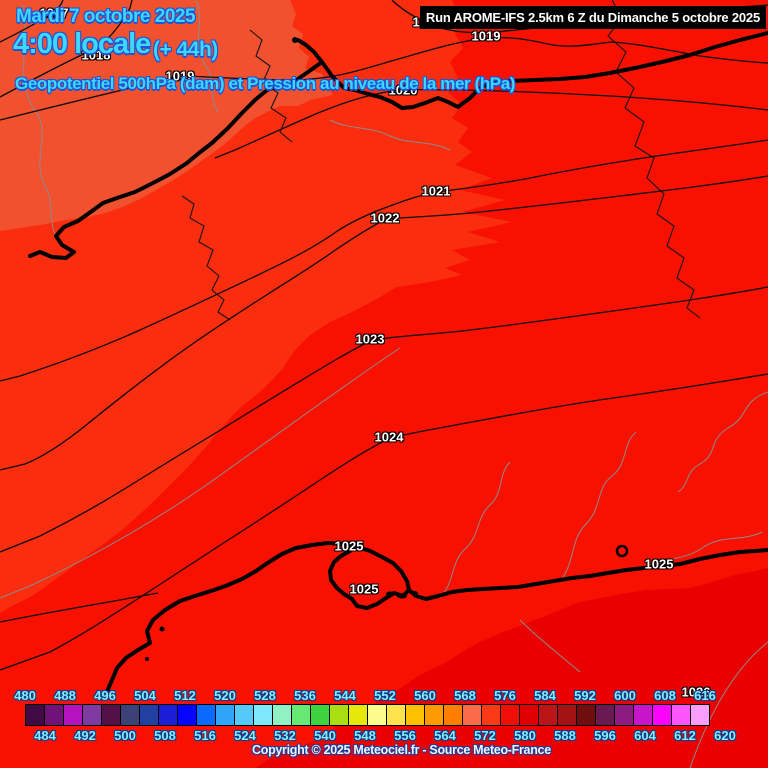 The image size is (768, 768). What do you see at coordinates (445, 735) in the screenshot?
I see `scale-value: 564` at bounding box center [445, 735].